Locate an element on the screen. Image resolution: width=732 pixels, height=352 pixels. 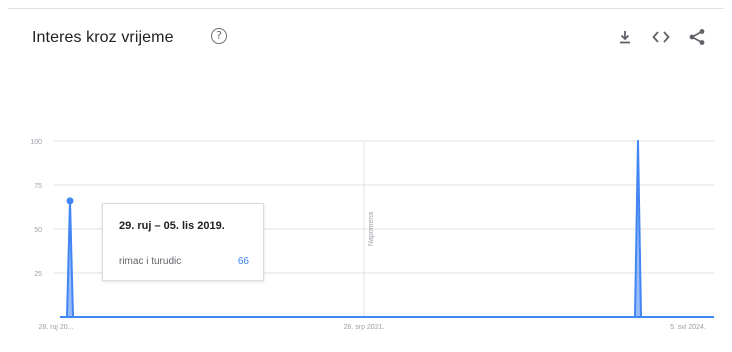
share-icon is located at coordinates (697, 37).